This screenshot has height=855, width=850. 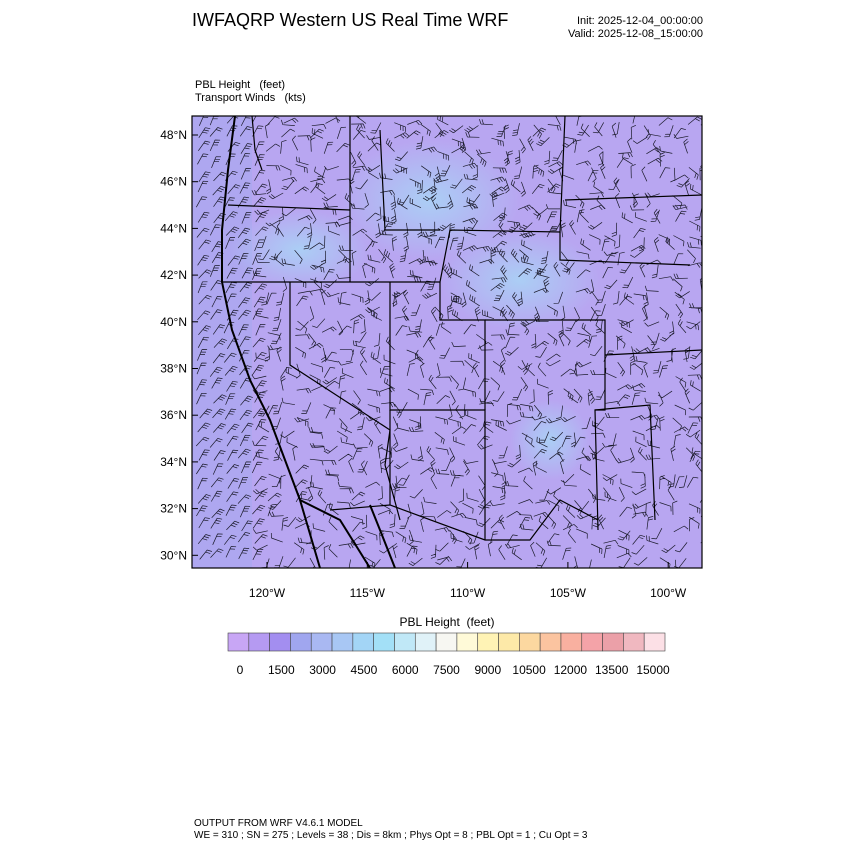 What do you see at coordinates (278, 823) in the screenshot?
I see `footer-line: OUTPUT FROM WRF V4.6.1 MODEL` at bounding box center [278, 823].